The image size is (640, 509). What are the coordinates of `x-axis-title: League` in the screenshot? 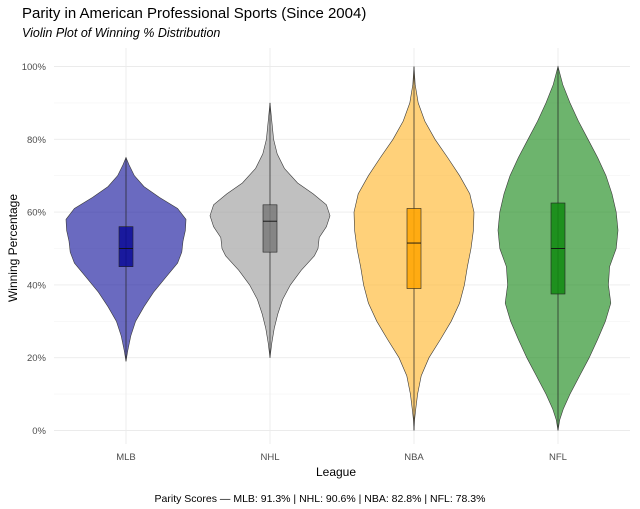 It's located at (336, 472).